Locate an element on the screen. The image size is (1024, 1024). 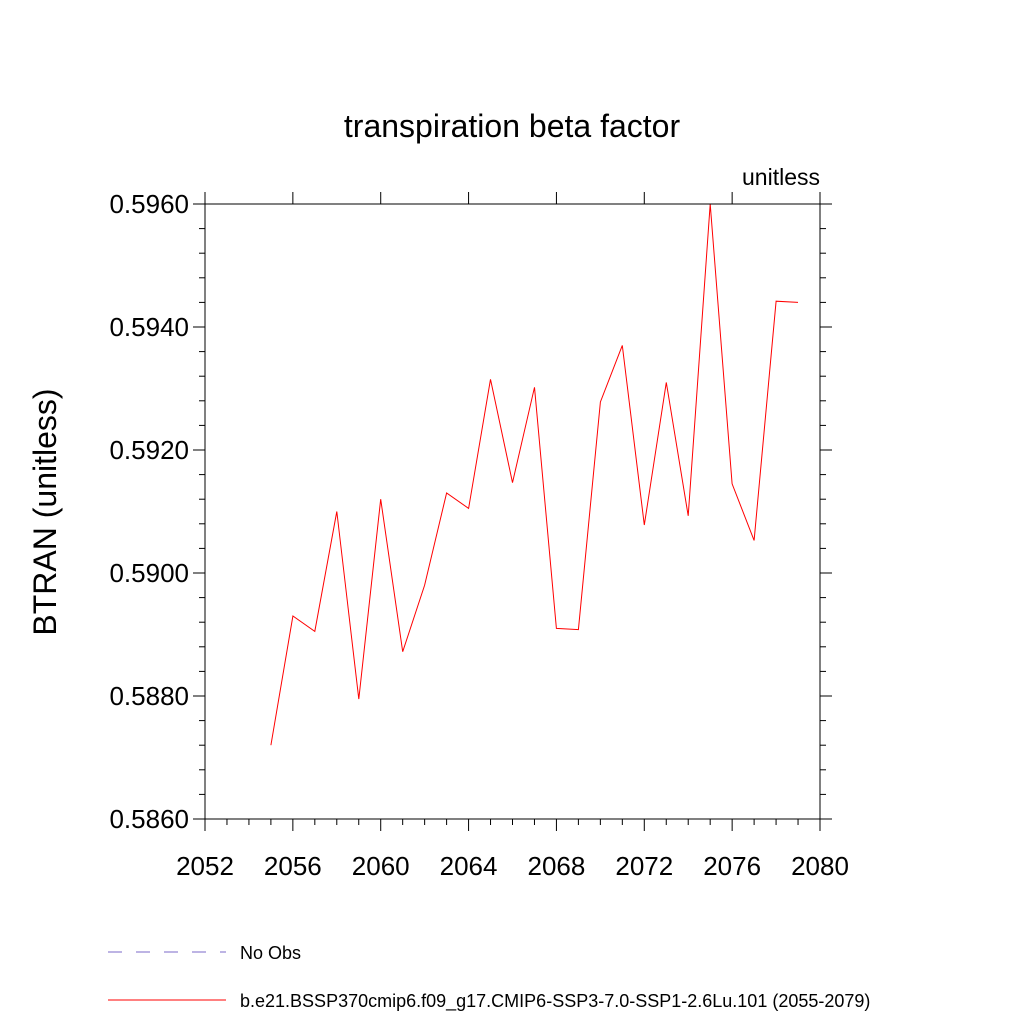
x-tick-label: 2076 is located at coordinates (732, 866).